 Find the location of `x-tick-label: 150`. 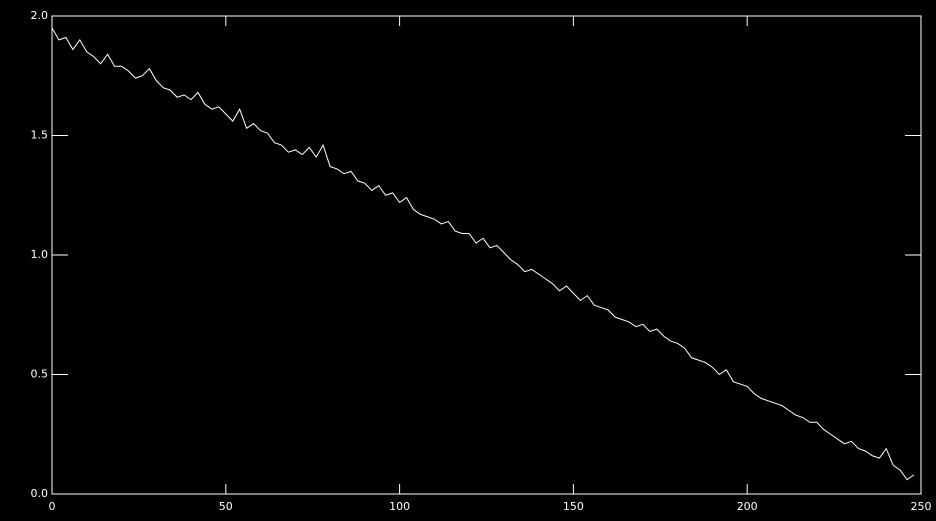

x-tick-label: 150 is located at coordinates (573, 506).